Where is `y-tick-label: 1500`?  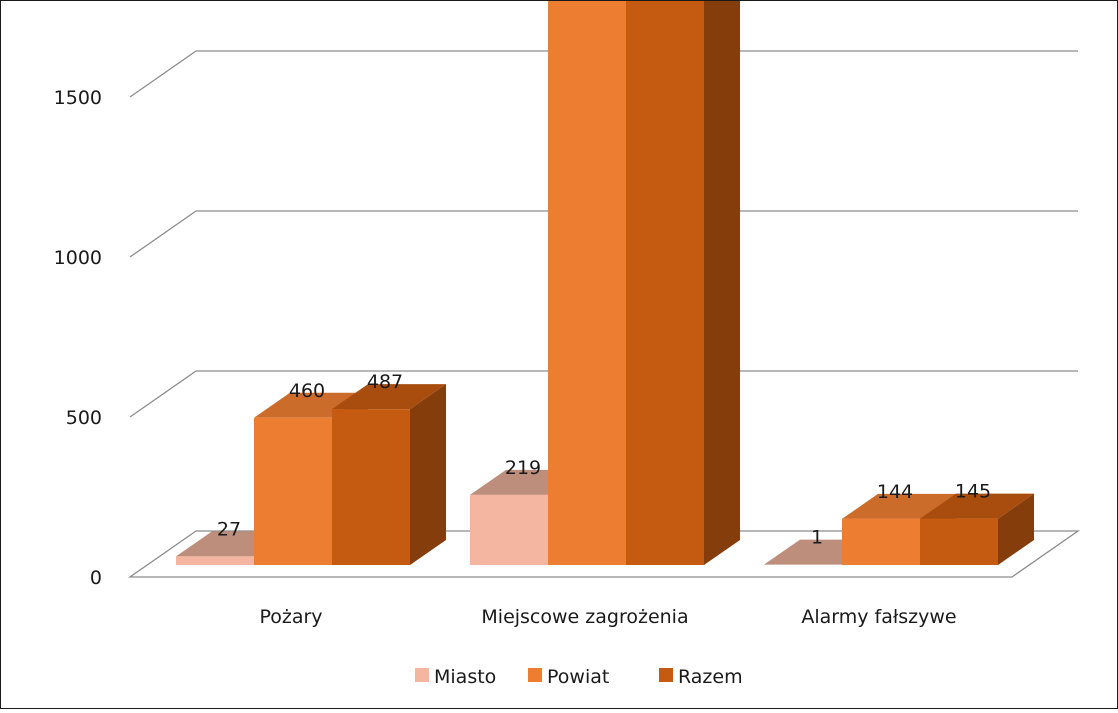 y-tick-label: 1500 is located at coordinates (78, 98).